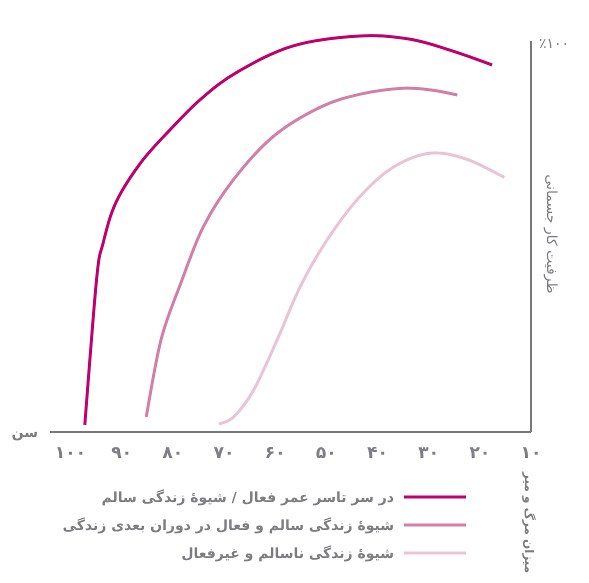 This screenshot has height=583, width=589. Describe the element at coordinates (248, 497) in the screenshot. I see `legend-label: در سر تاسر عمر فعال / شیوهٔ زندگی سالم` at that location.